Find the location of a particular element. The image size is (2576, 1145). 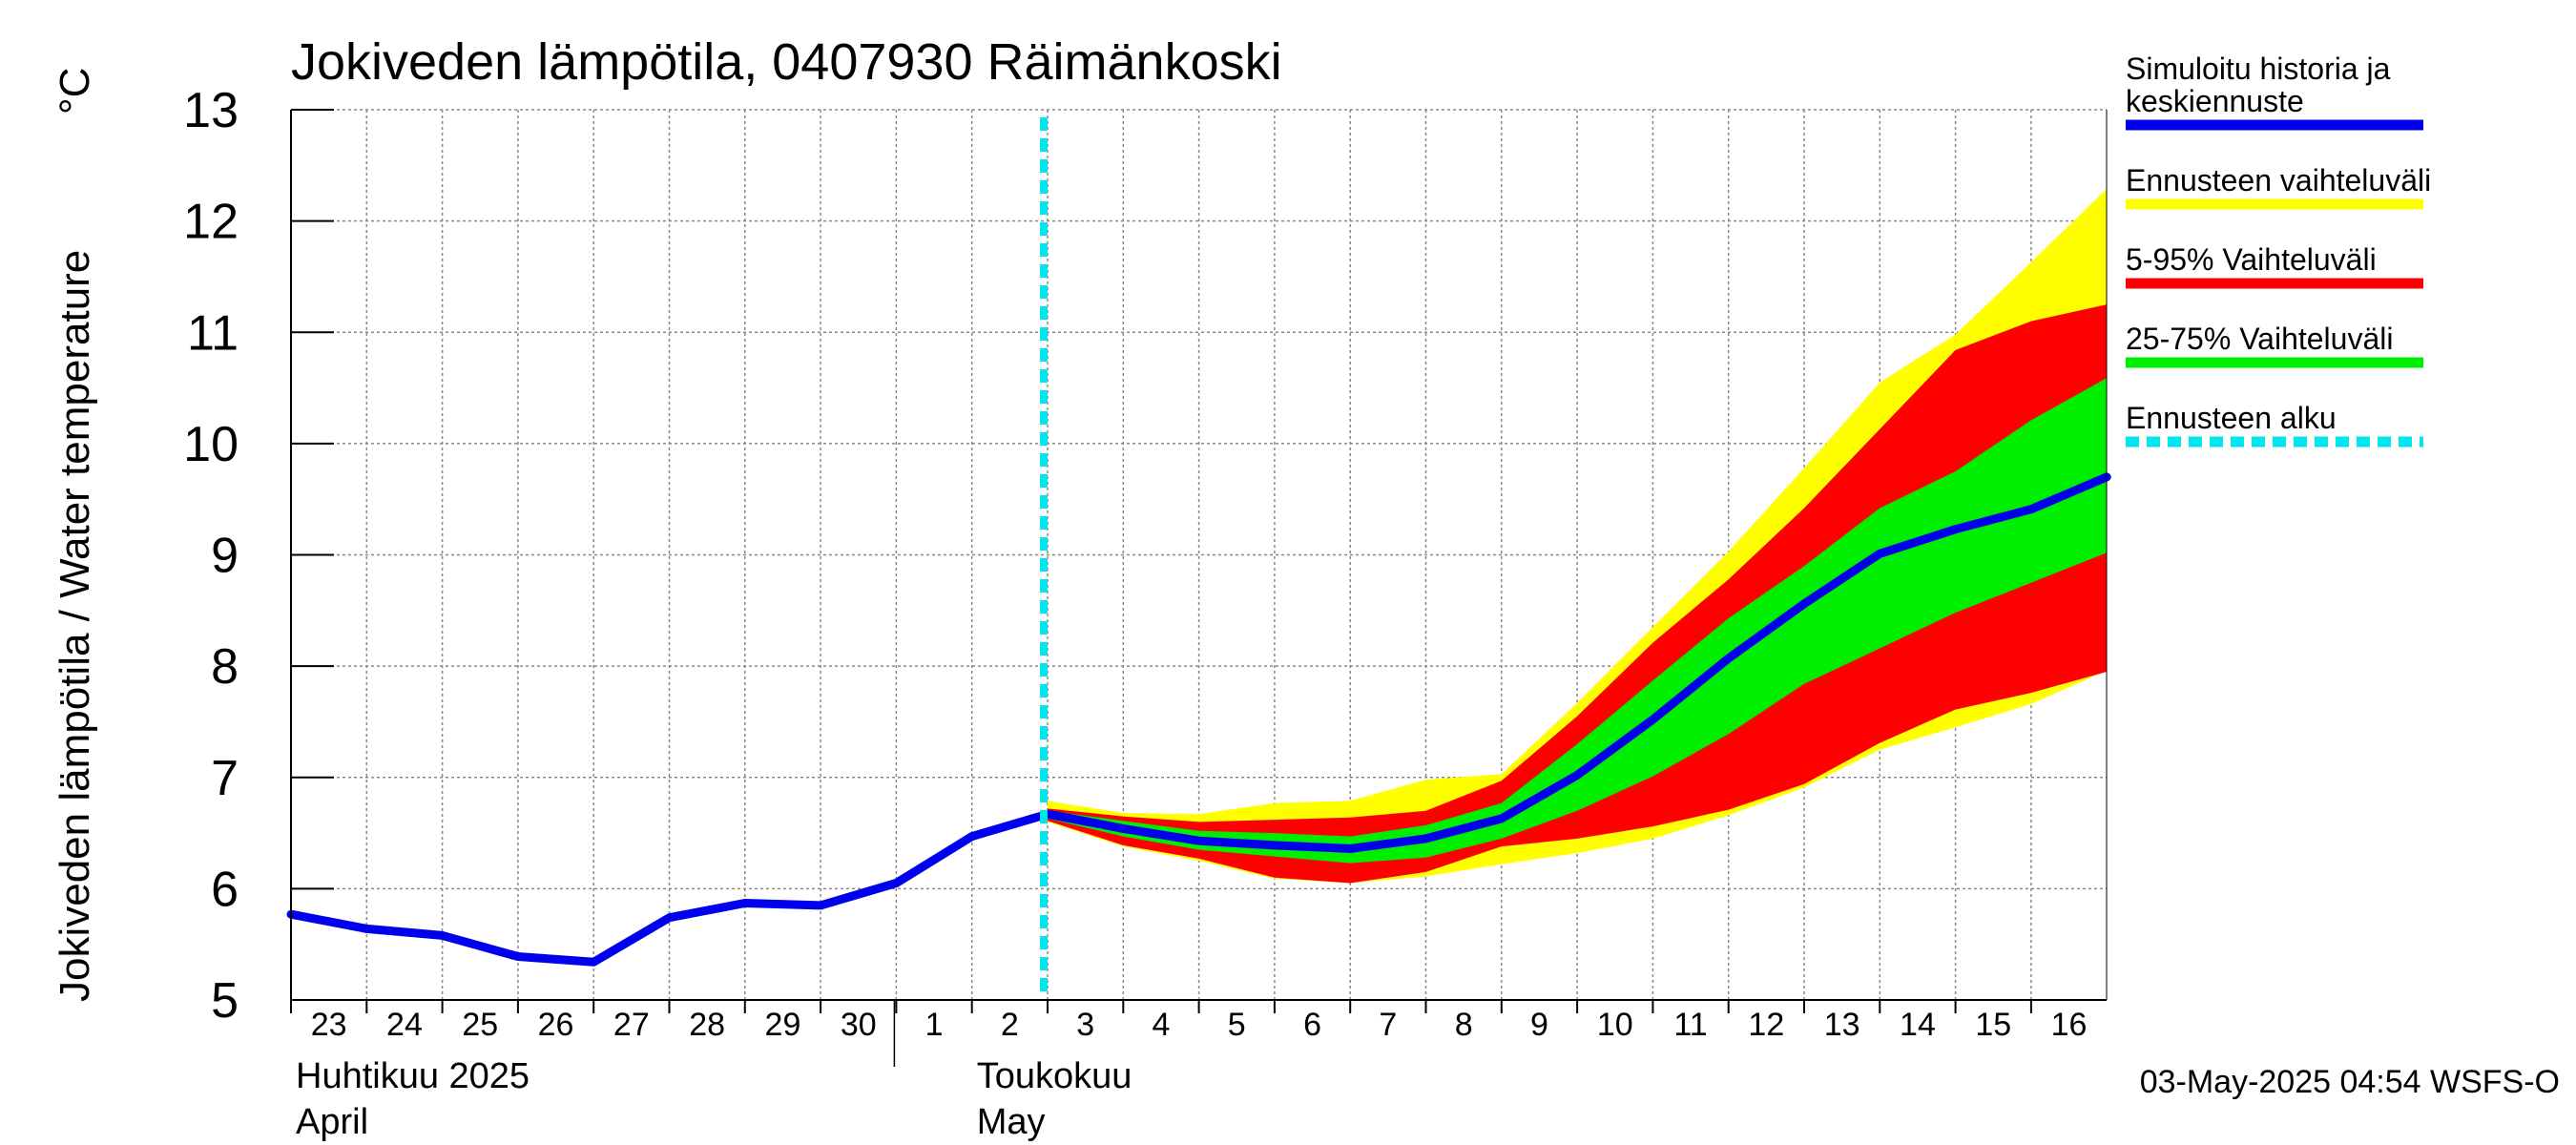

x-tick-label: 10 is located at coordinates (1615, 1025).